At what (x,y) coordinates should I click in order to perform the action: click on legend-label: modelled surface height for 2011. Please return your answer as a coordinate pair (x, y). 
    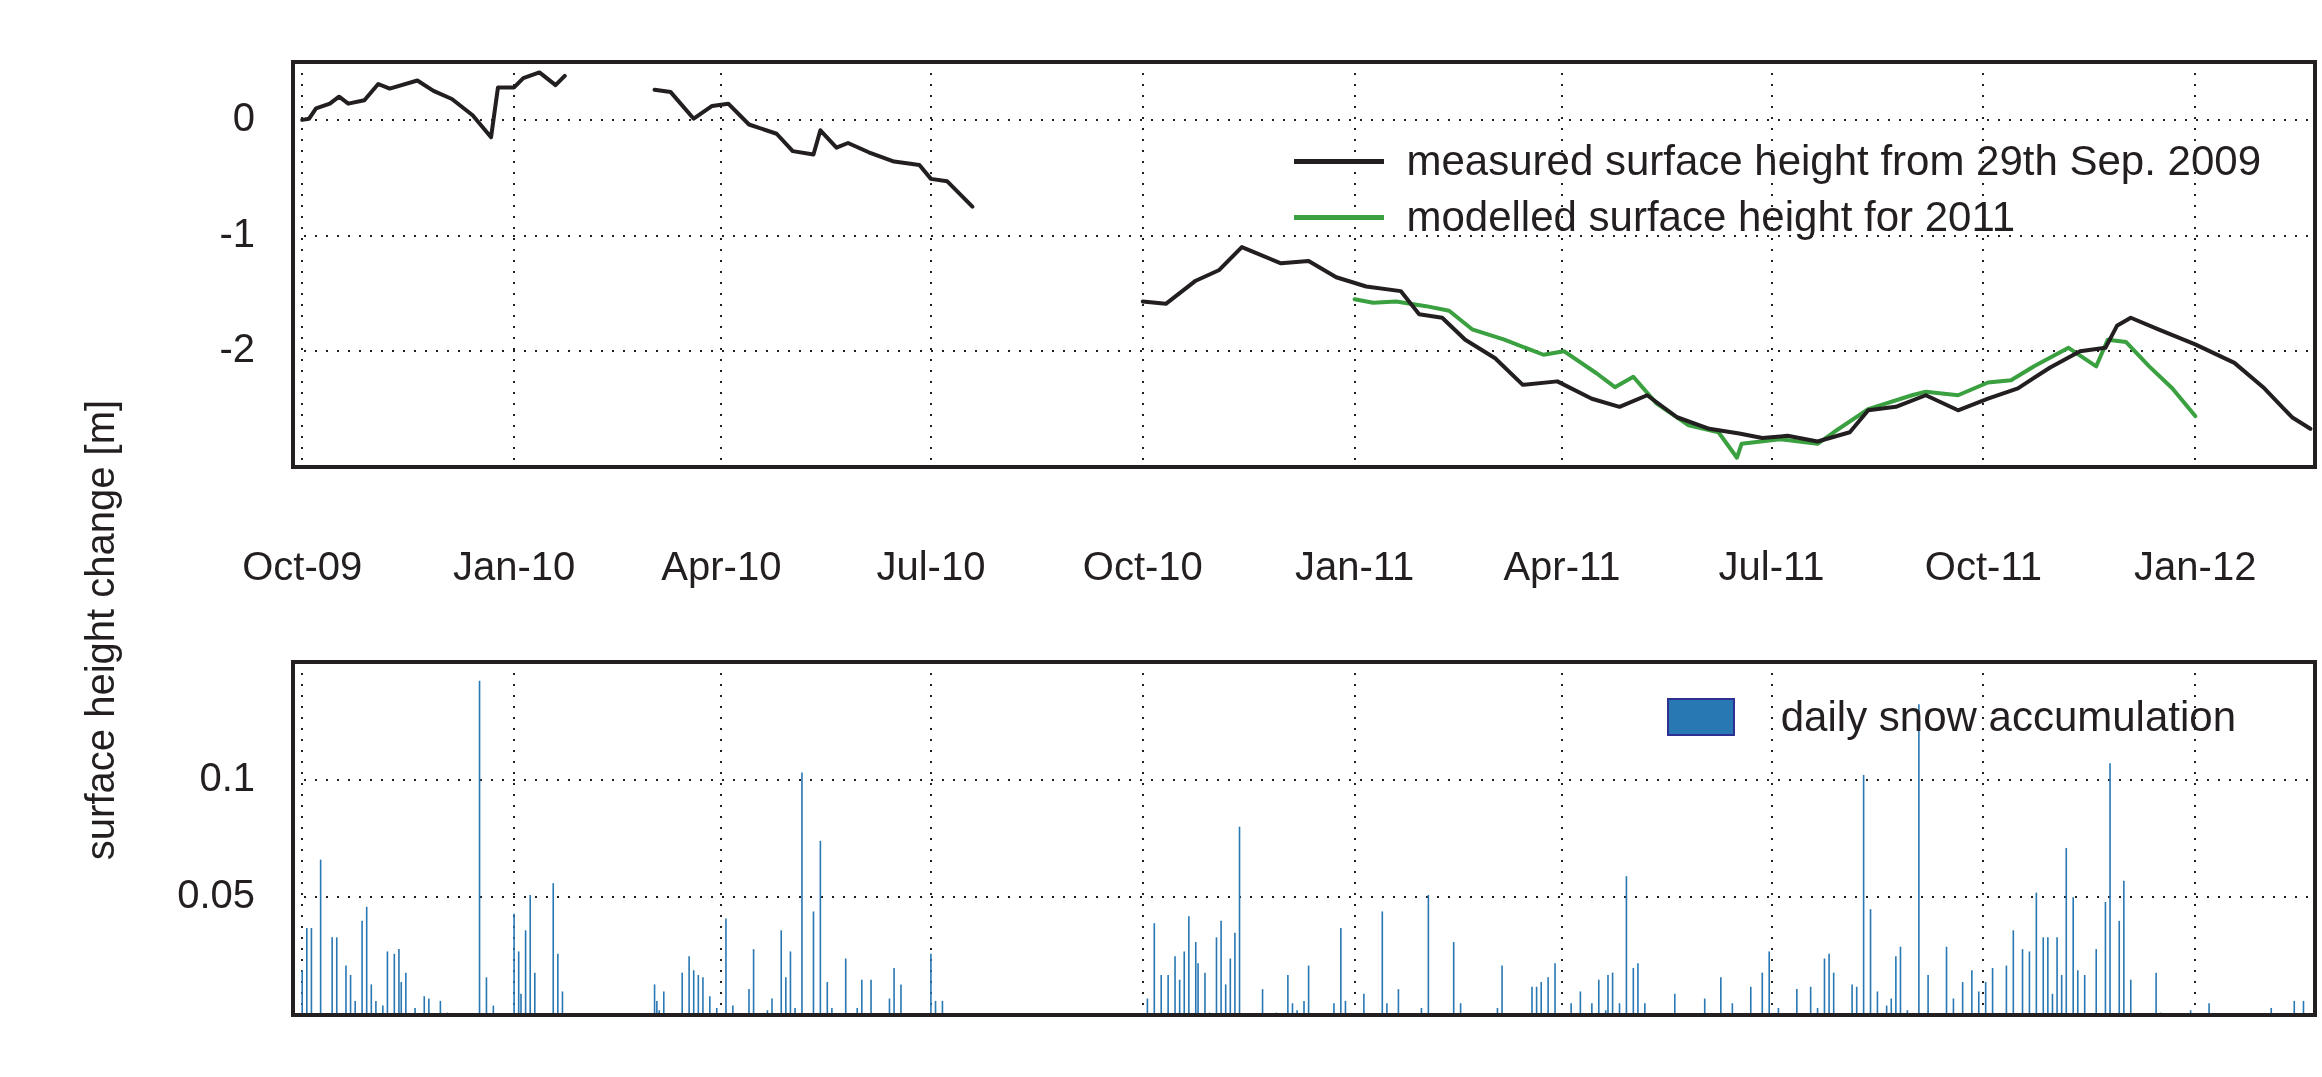
    Looking at the image, I should click on (1711, 217).